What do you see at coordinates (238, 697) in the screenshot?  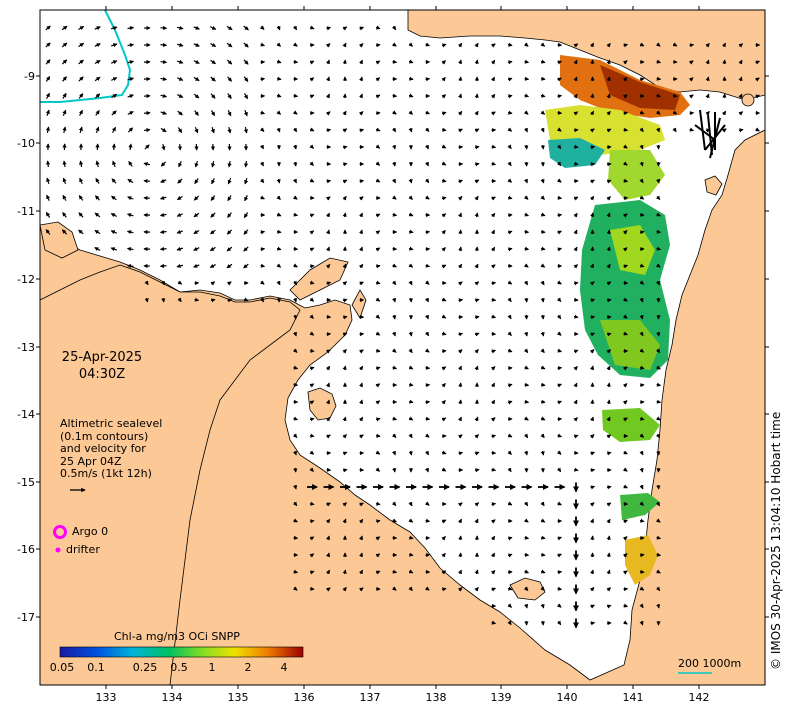 I see `lon-tick-label: 135` at bounding box center [238, 697].